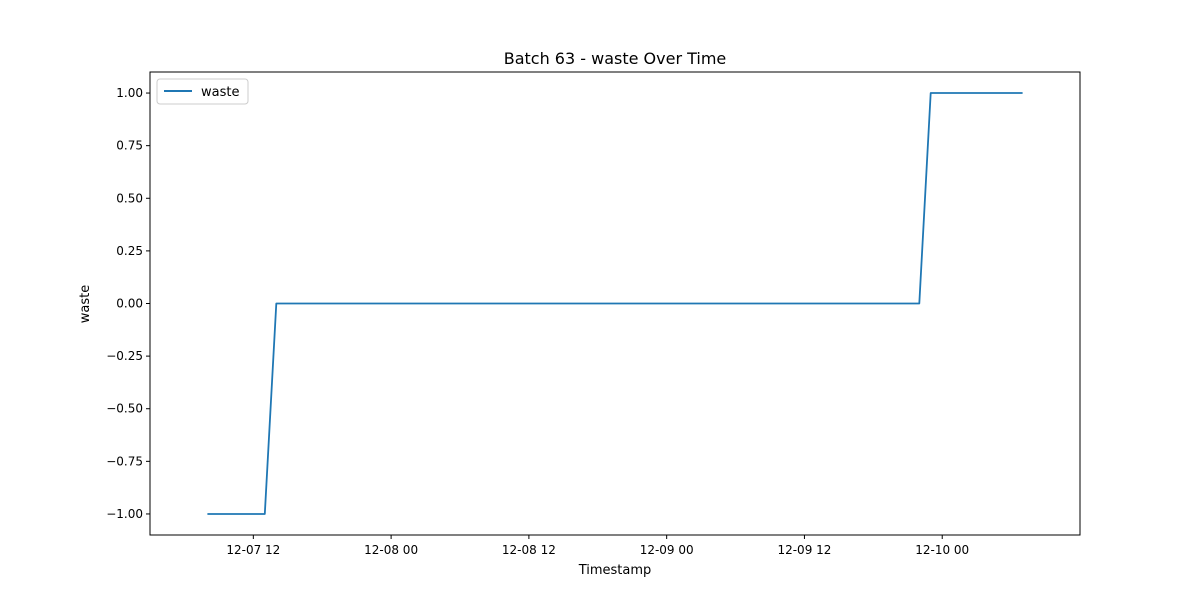  I want to click on x-tick-label: 12-09 00, so click(667, 550).